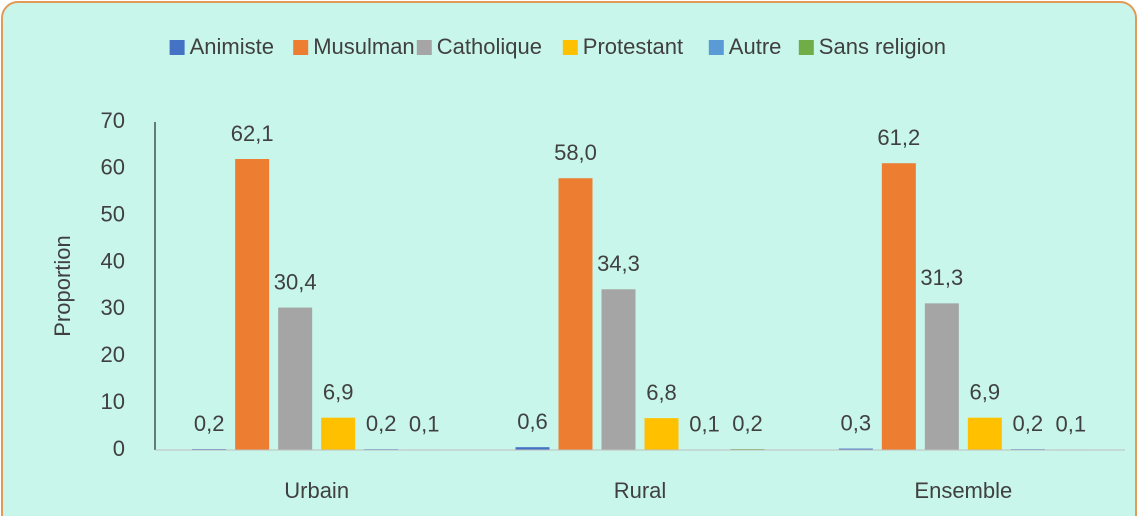  I want to click on y-tick-label: 20, so click(113, 354).